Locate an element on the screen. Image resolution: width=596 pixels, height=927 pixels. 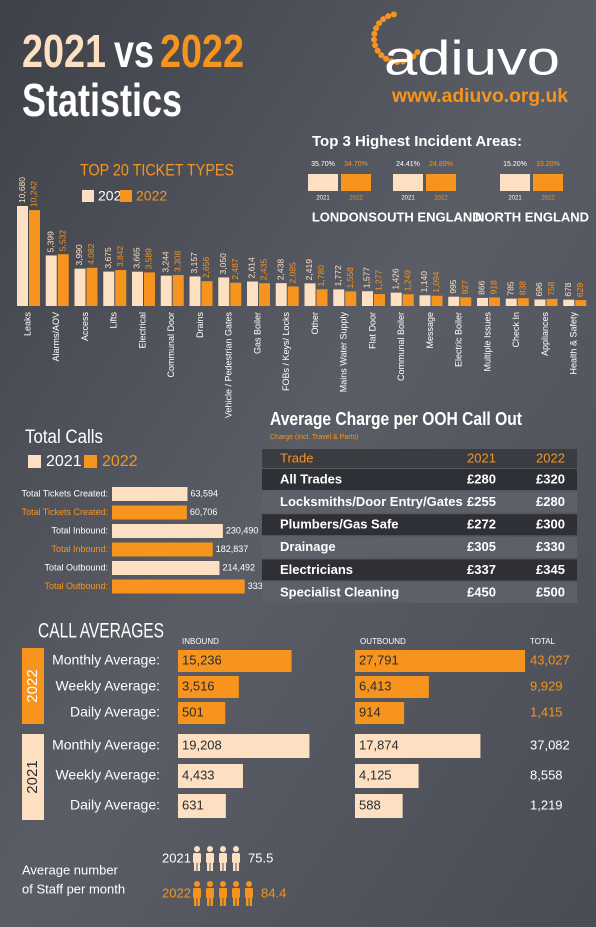
value-label: 2,085 is located at coordinates (293, 273).